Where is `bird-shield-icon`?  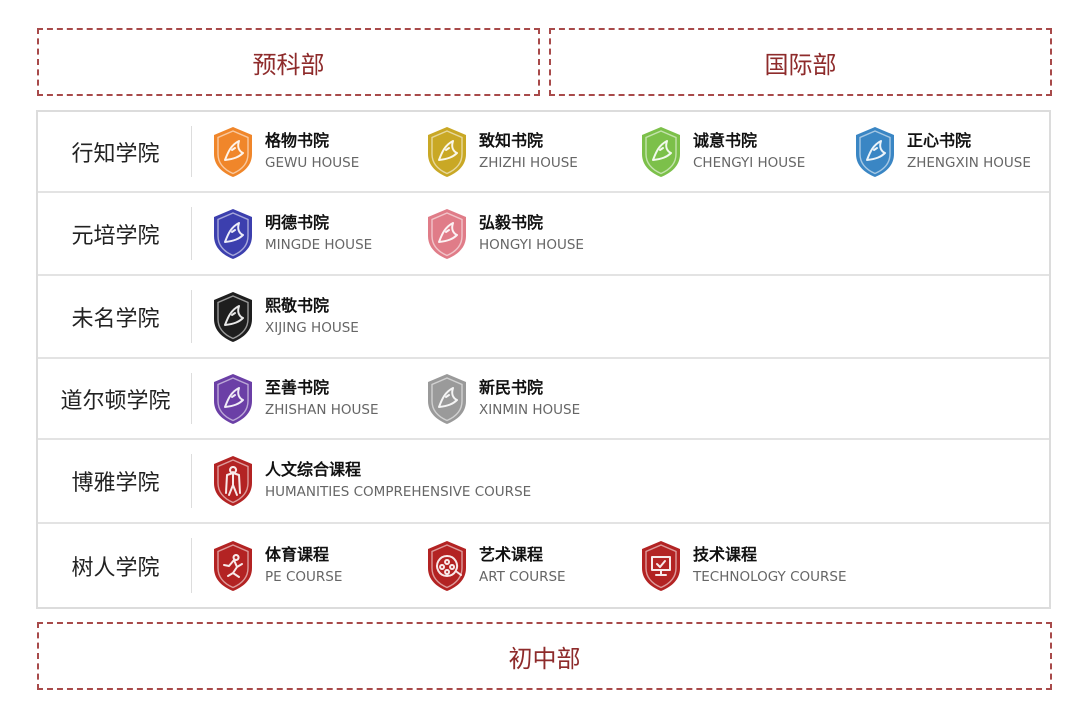
bird-shield-icon is located at coordinates (661, 151).